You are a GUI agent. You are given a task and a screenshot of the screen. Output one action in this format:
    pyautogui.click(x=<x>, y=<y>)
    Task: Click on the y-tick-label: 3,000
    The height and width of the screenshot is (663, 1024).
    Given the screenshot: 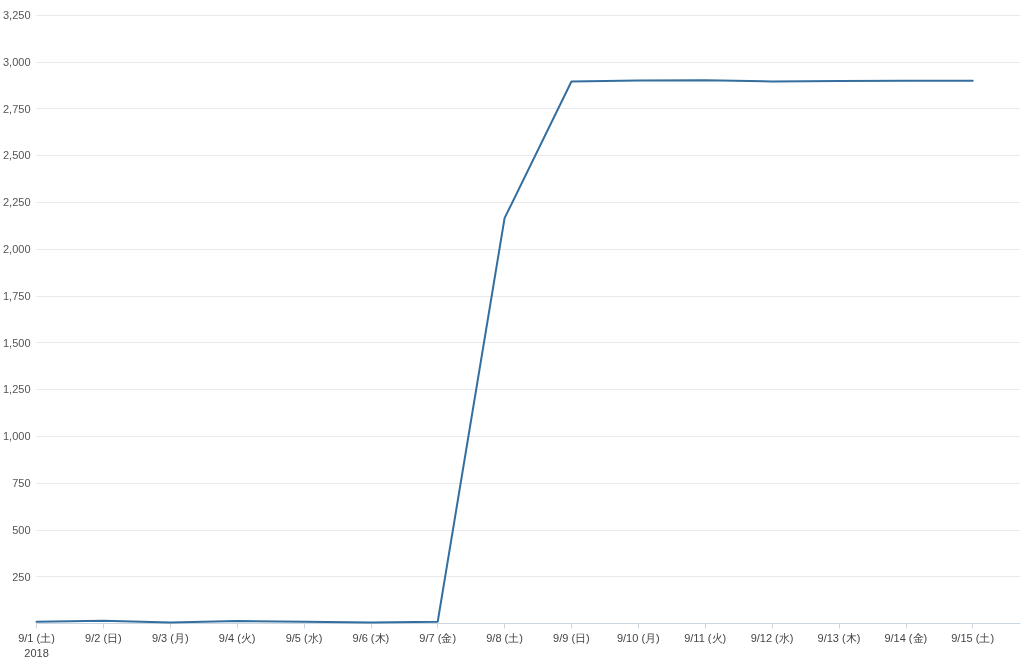 What is the action you would take?
    pyautogui.click(x=17, y=61)
    